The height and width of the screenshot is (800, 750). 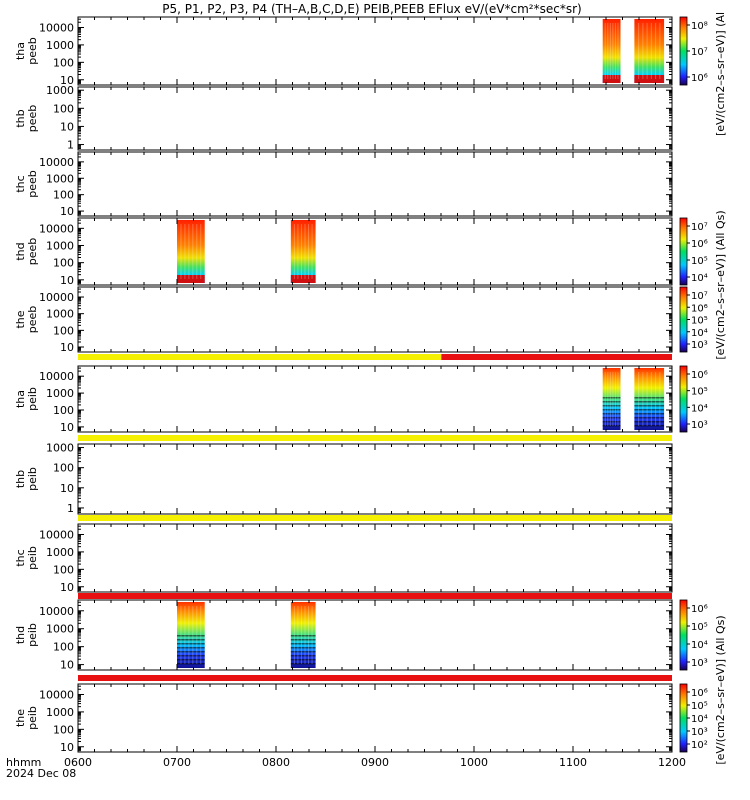 I want to click on x-tick-label: 0600, so click(x=78, y=762).